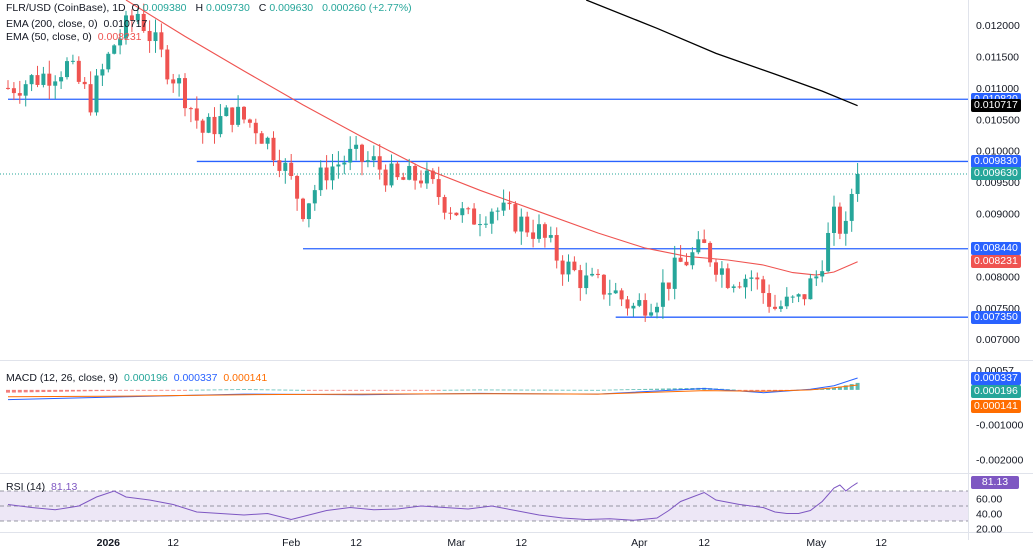 The height and width of the screenshot is (558, 1033). I want to click on time-axis-label: 12, so click(704, 543).